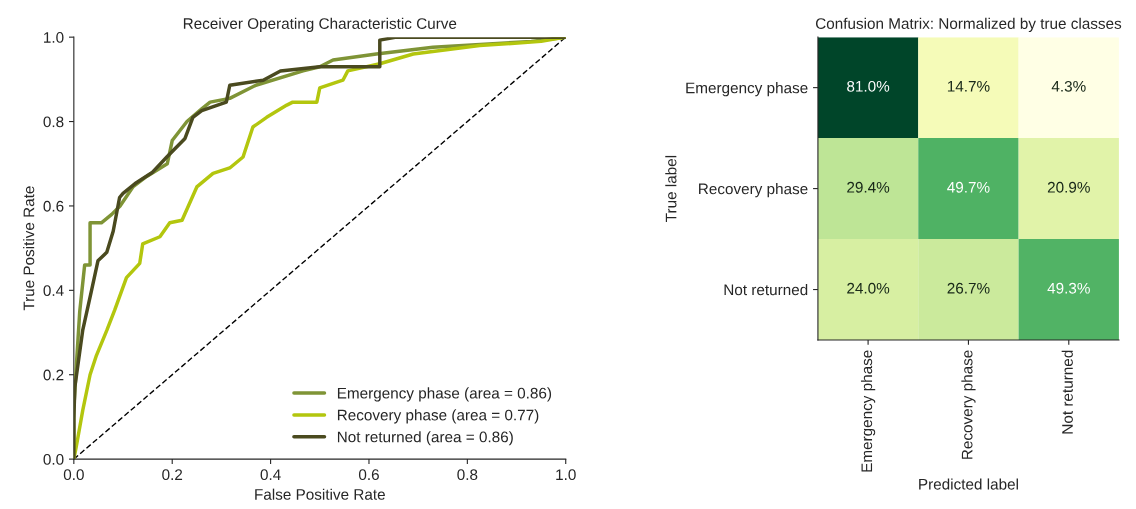 This screenshot has width=1136, height=509. Describe the element at coordinates (320, 494) in the screenshot. I see `x-axis-title: False Positive Rate` at that location.